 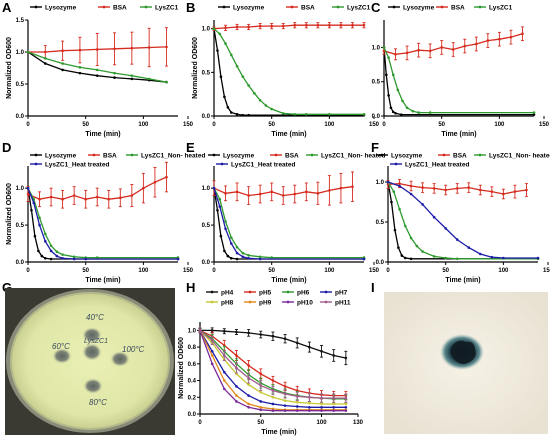 What do you see at coordinates (227, 302) in the screenshot?
I see `legend-label: pH8` at bounding box center [227, 302].